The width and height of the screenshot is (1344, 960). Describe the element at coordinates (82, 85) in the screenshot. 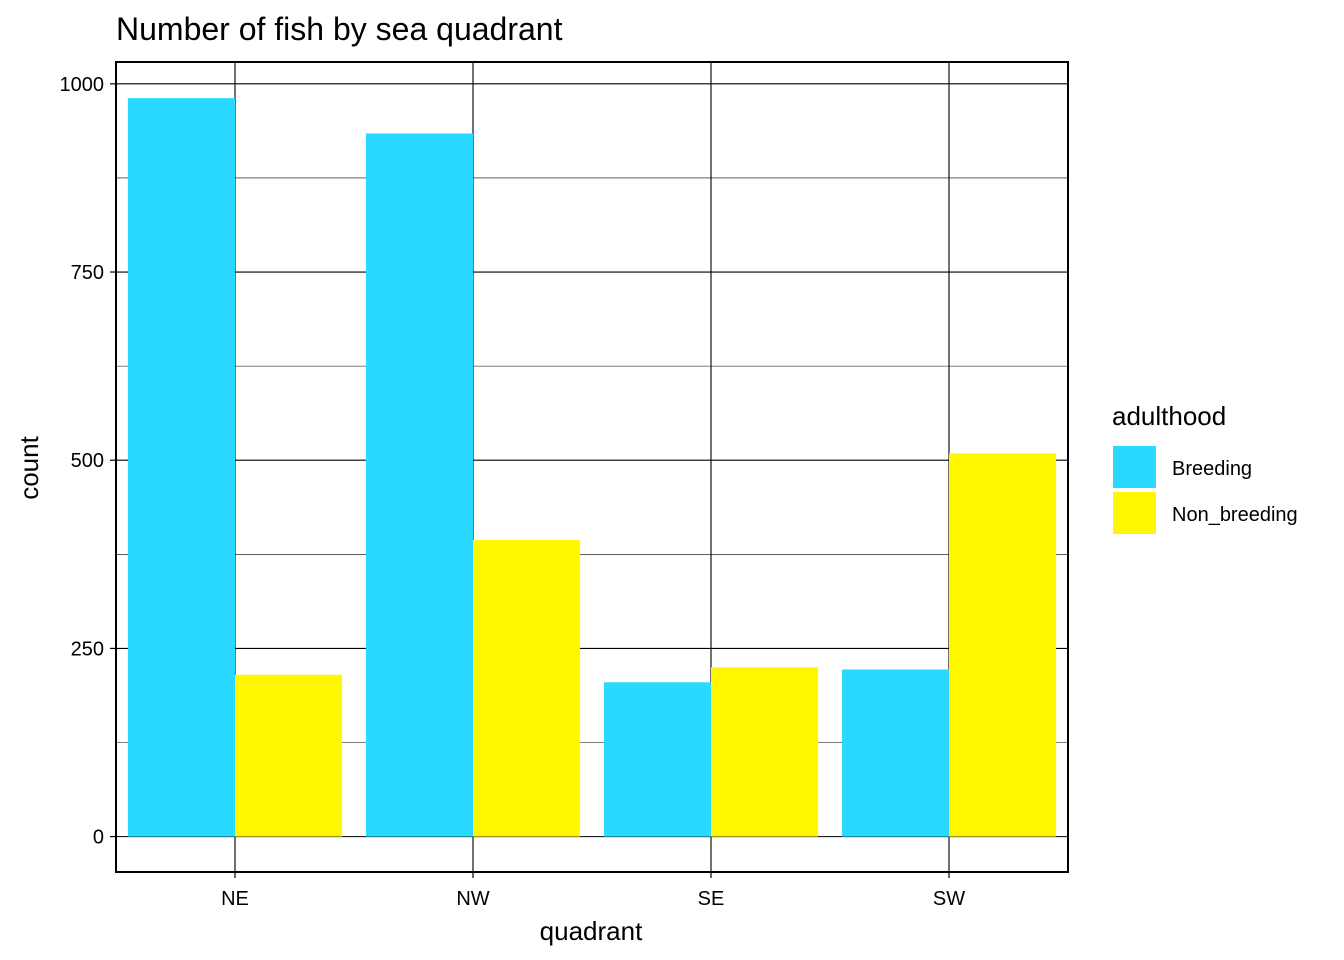

I see `y-tick-label: 1000` at that location.